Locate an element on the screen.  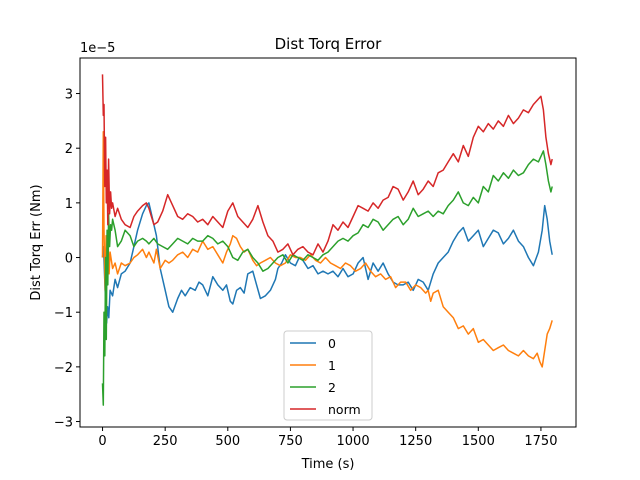
legend-label-norm: norm is located at coordinates (344, 409).